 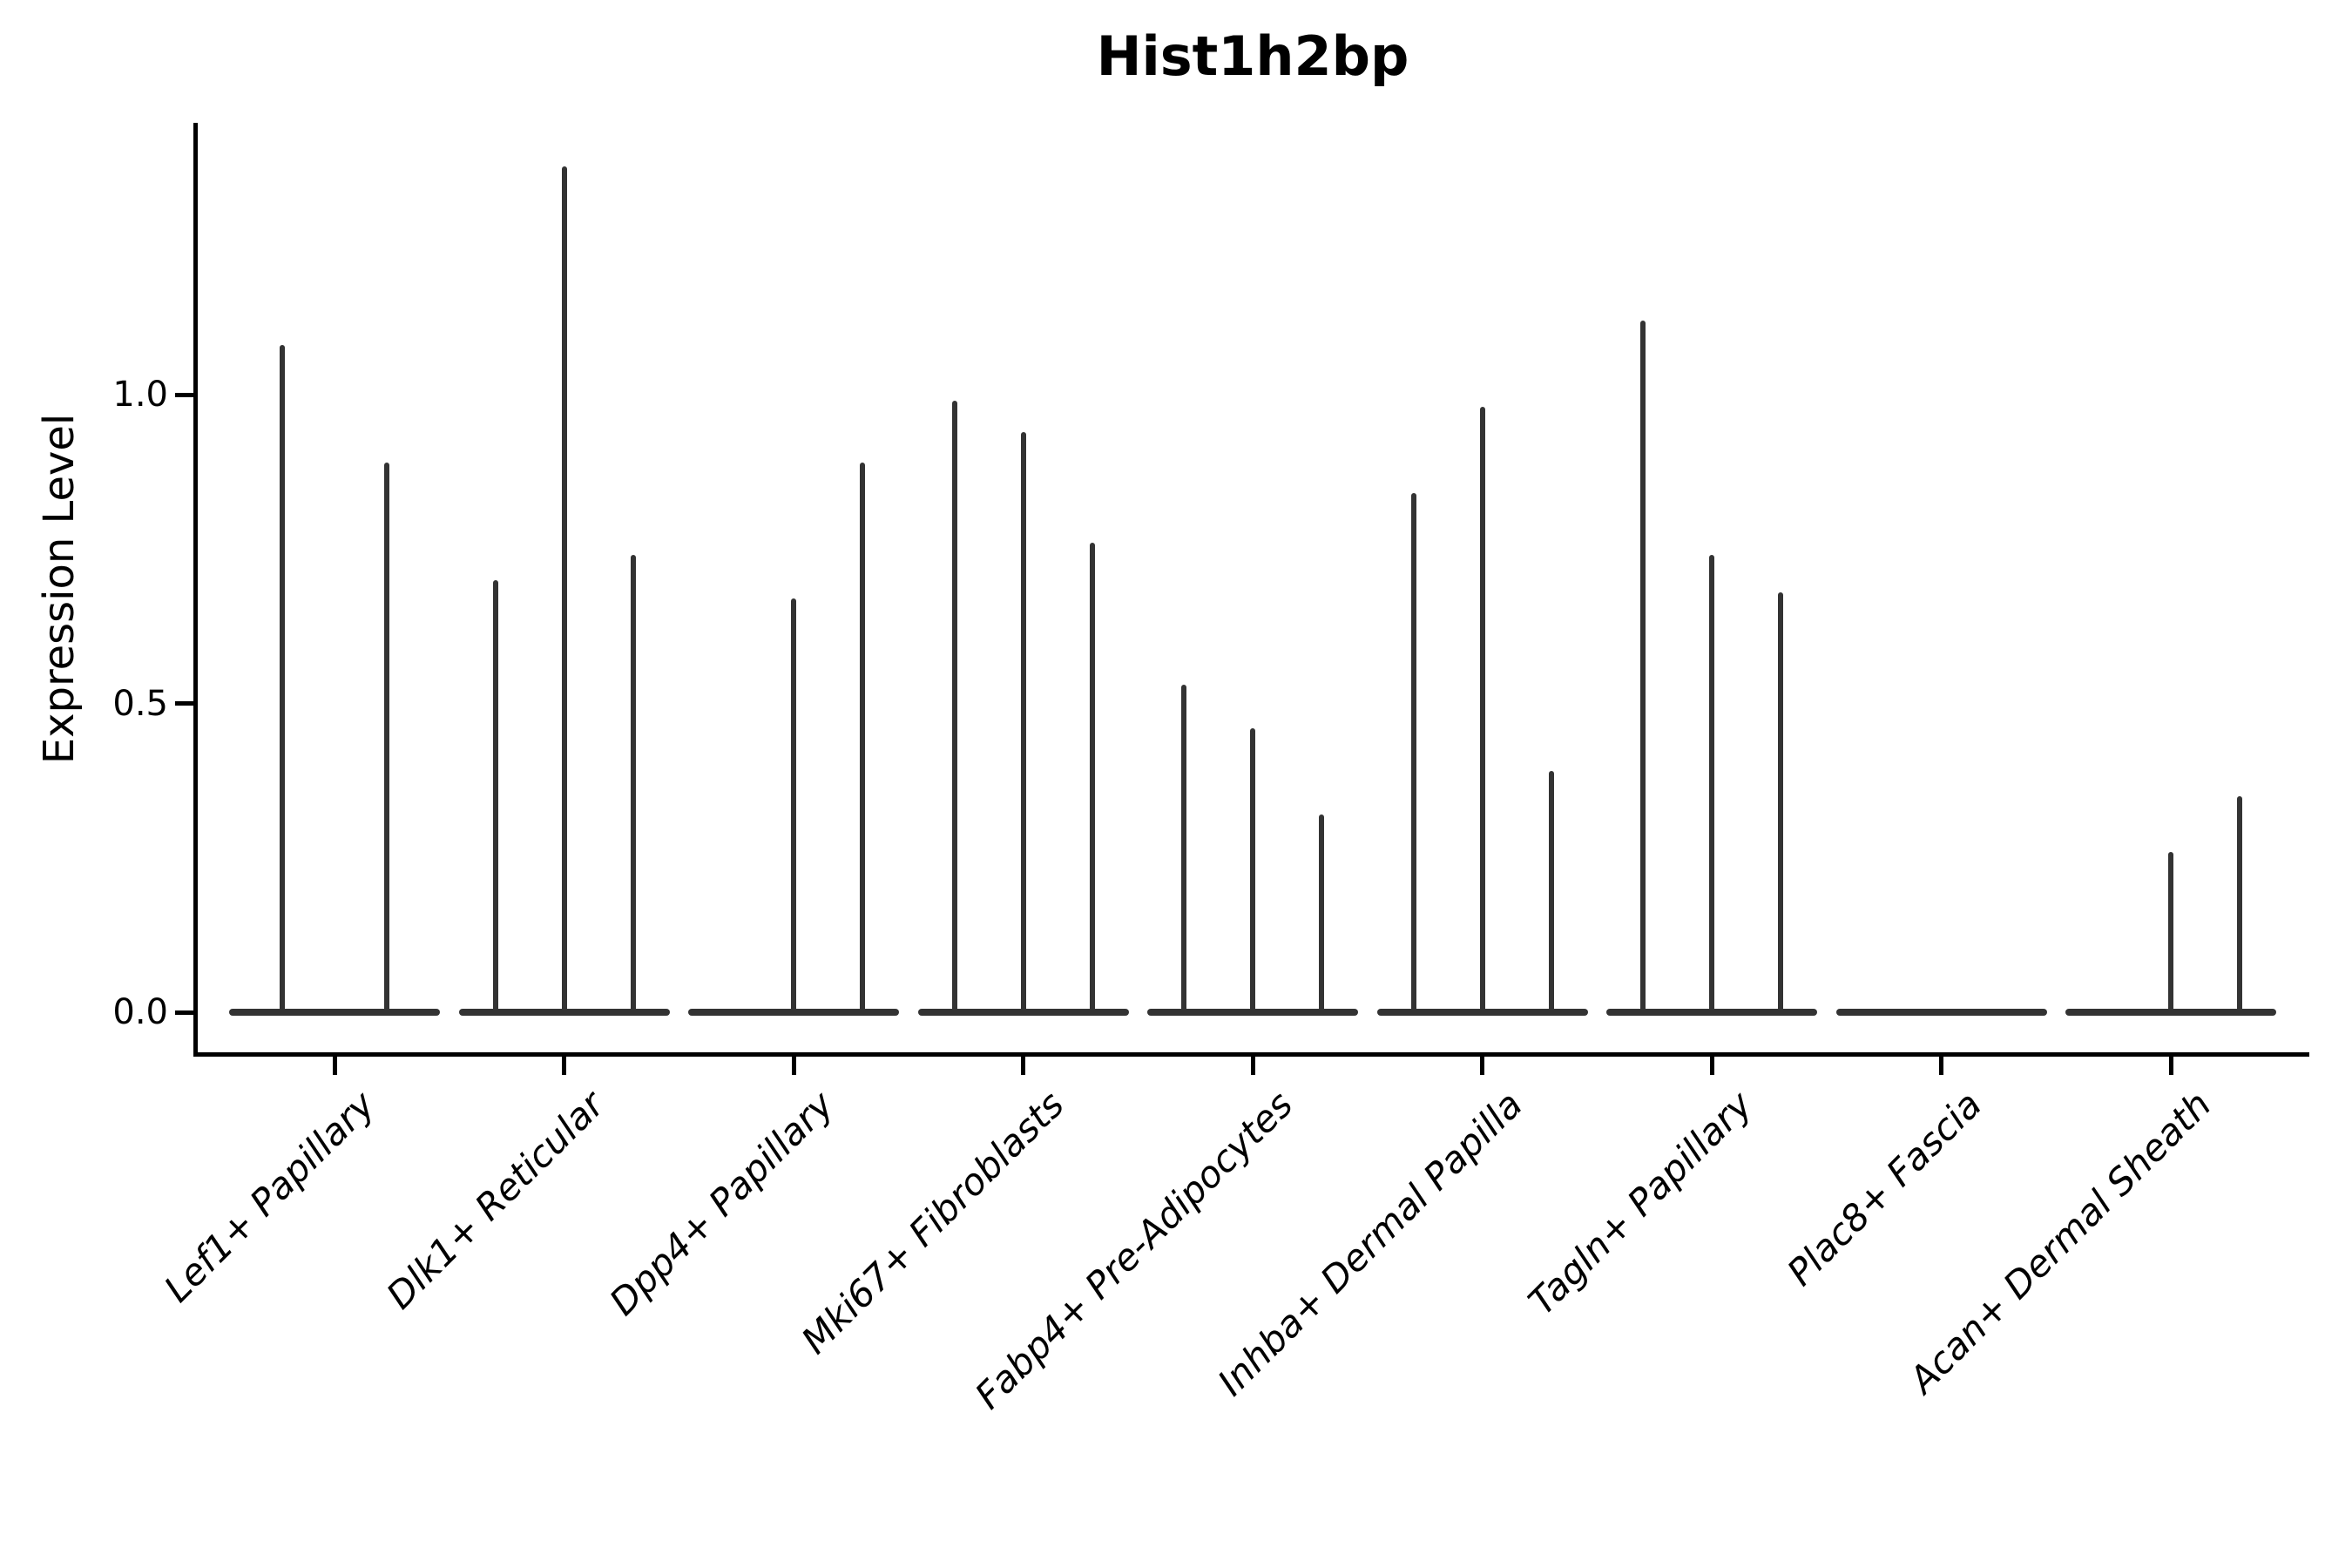 What do you see at coordinates (1252, 56) in the screenshot?
I see `chart-title: Hist1h2bp` at bounding box center [1252, 56].